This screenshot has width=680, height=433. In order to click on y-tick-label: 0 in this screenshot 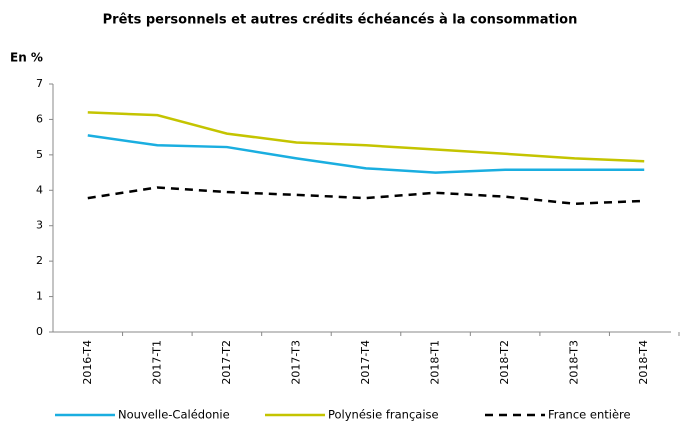, I will do `click(39, 331)`.